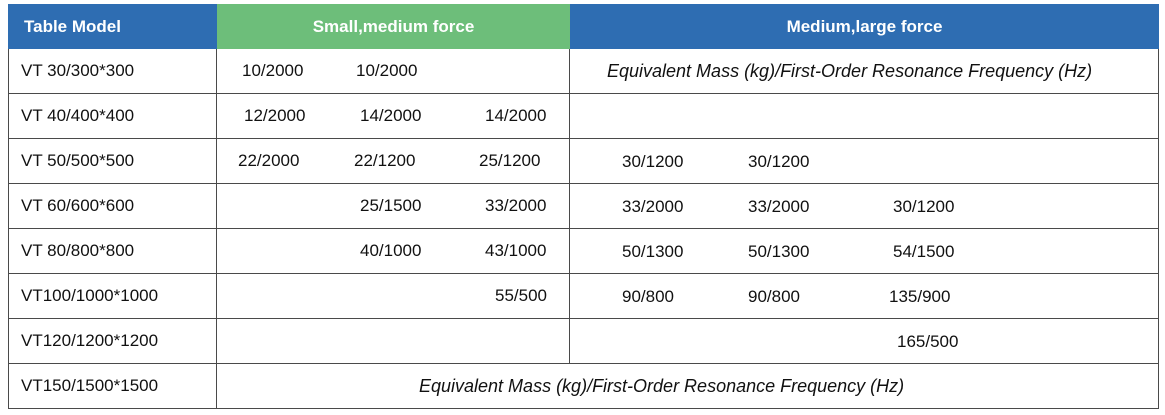 The image size is (1165, 415). What do you see at coordinates (920, 296) in the screenshot?
I see `value-cell: 135/900` at bounding box center [920, 296].